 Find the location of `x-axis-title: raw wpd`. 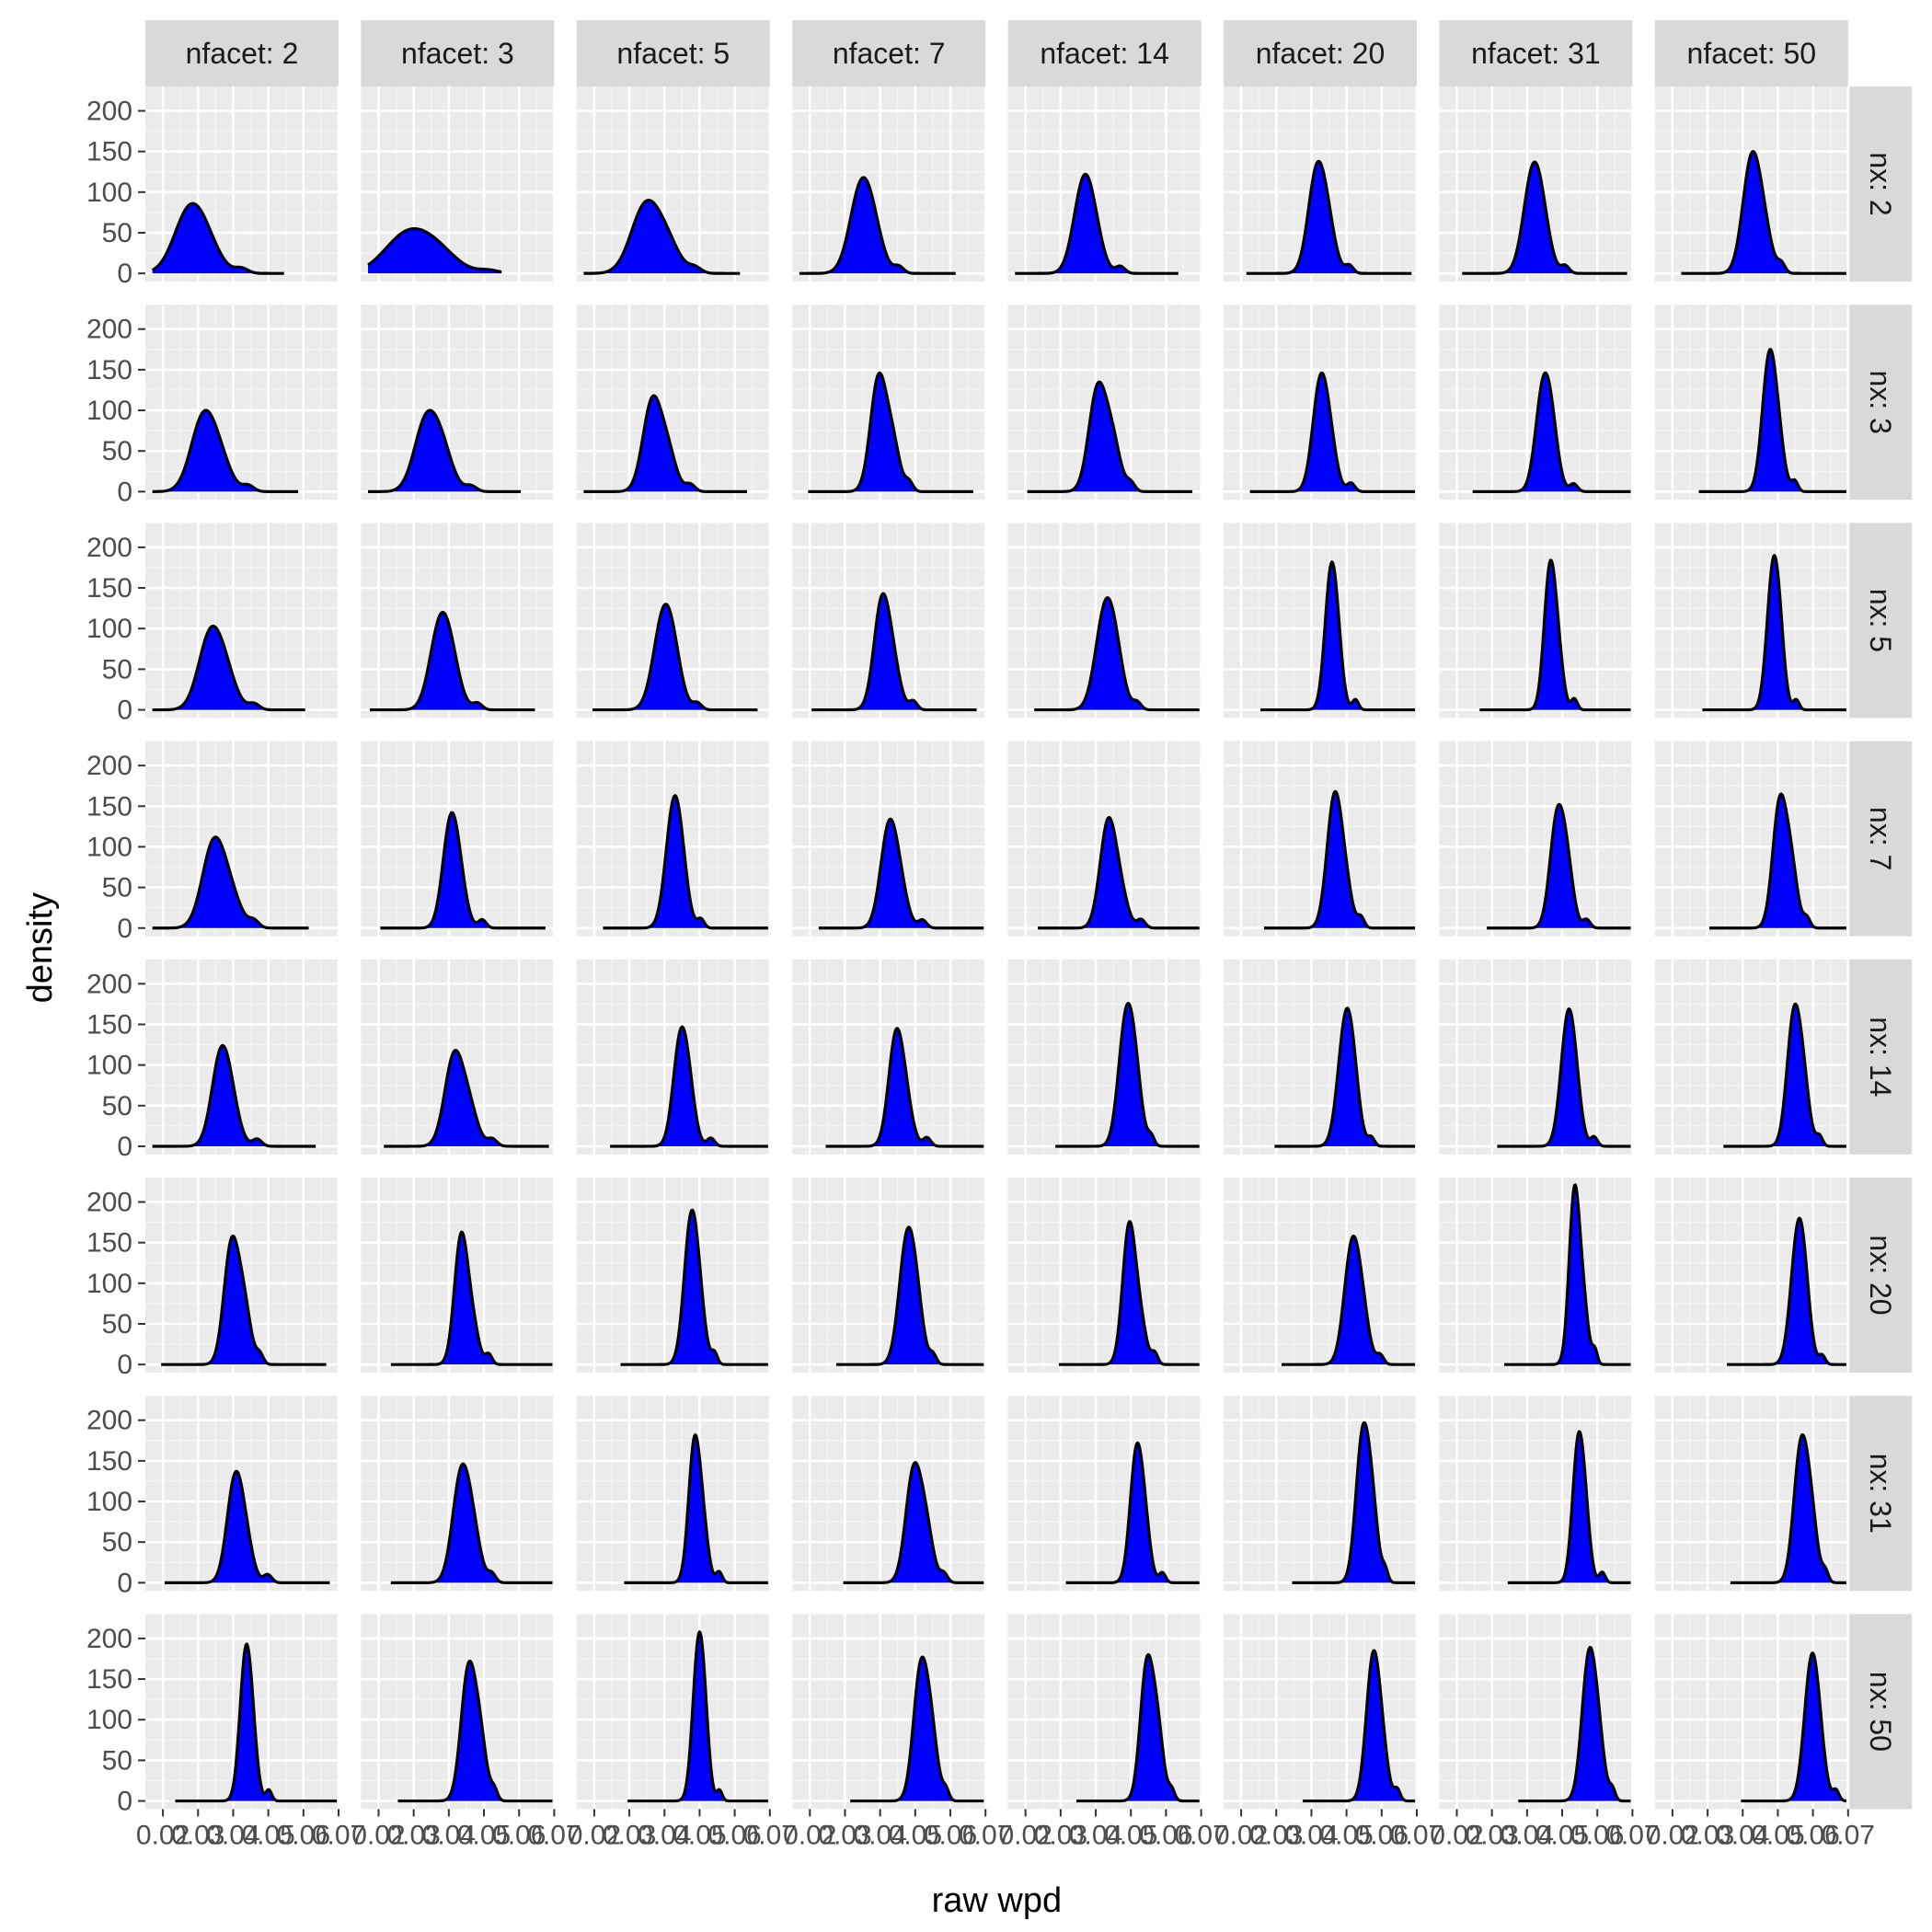

x-axis-title: raw wpd is located at coordinates (997, 1901).